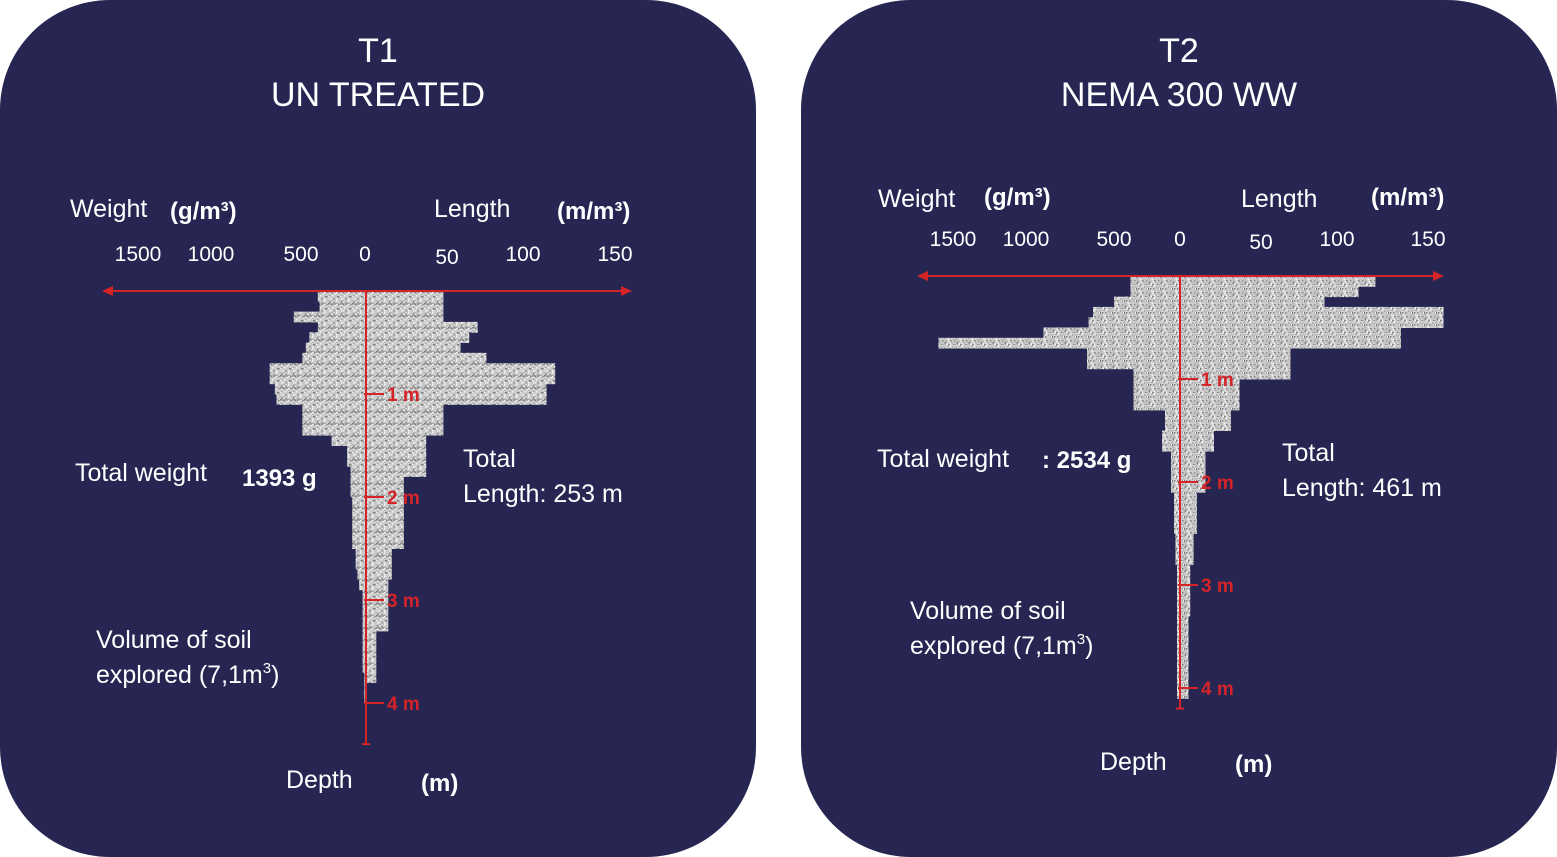 This screenshot has width=1557, height=857. What do you see at coordinates (1362, 488) in the screenshot?
I see `total-length-line2: Length: 461 m` at bounding box center [1362, 488].